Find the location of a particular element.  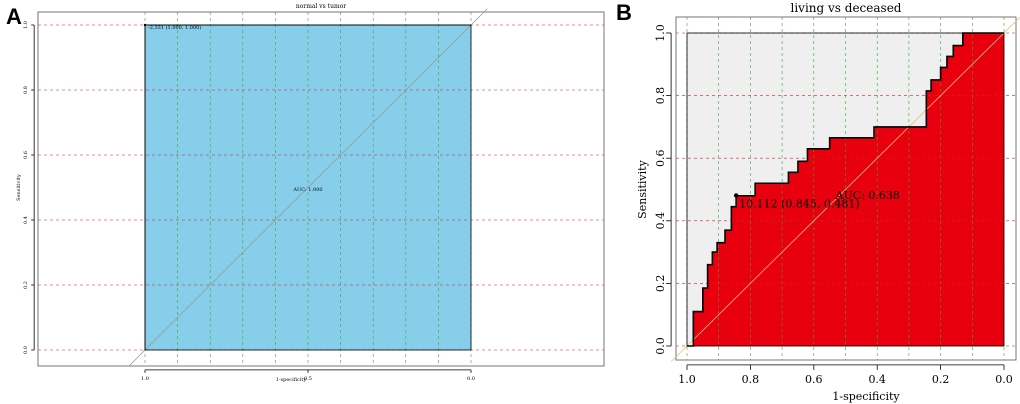

auc-label: AUC: 0.638 is located at coordinates (867, 195).